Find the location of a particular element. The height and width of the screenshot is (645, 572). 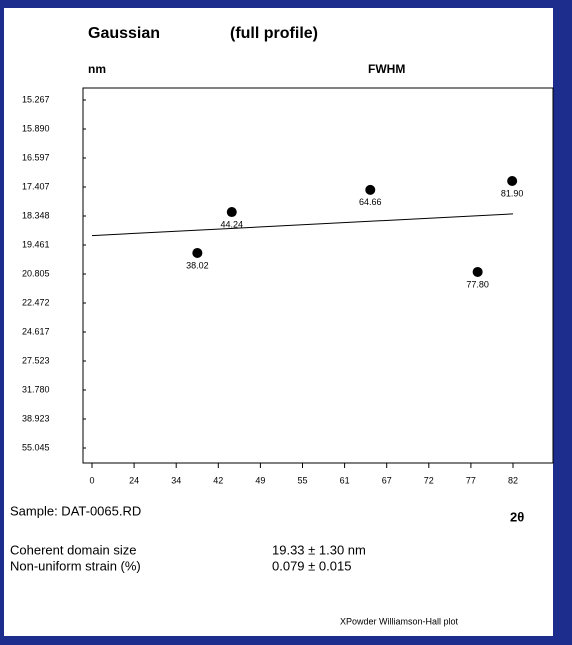

stat-label: Coherent domain size is located at coordinates (73, 549).